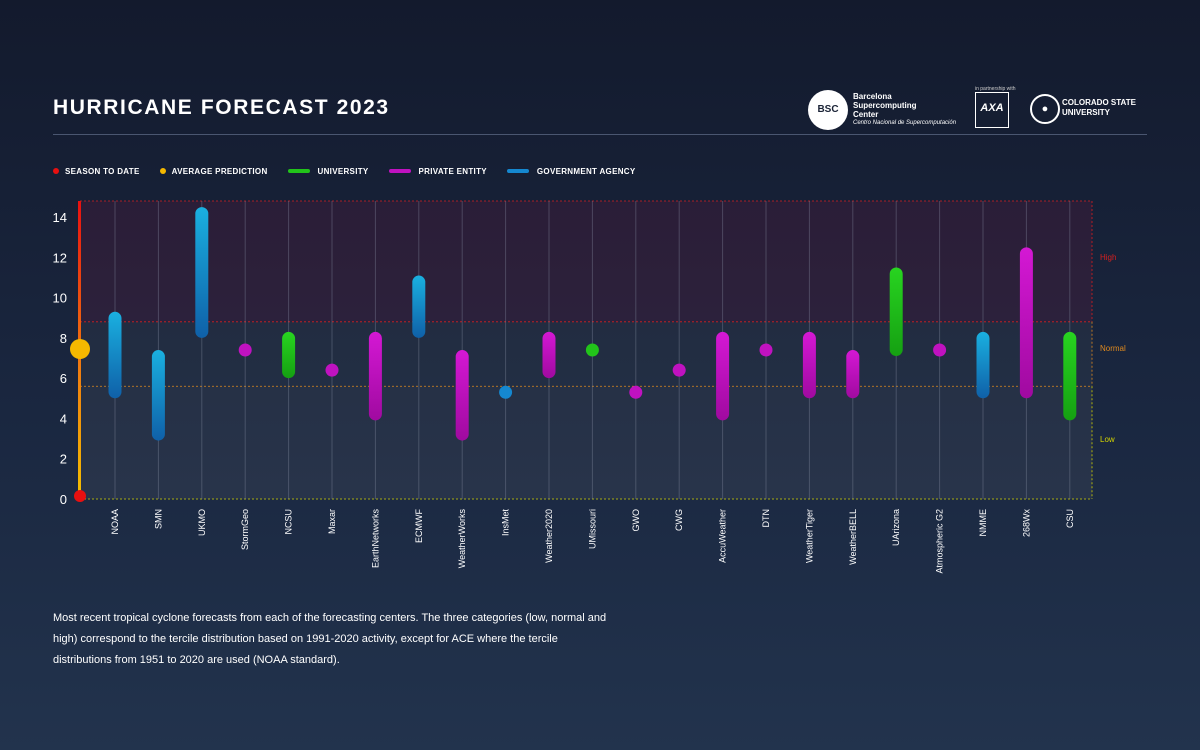  Describe the element at coordinates (940, 541) in the screenshot. I see `x-tick-label: Atmospheric G2` at that location.